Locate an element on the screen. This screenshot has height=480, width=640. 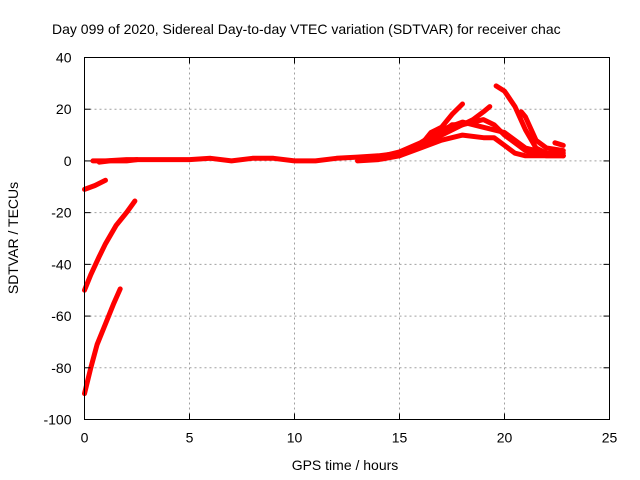
y-tick-label: 40 is located at coordinates (64, 58).